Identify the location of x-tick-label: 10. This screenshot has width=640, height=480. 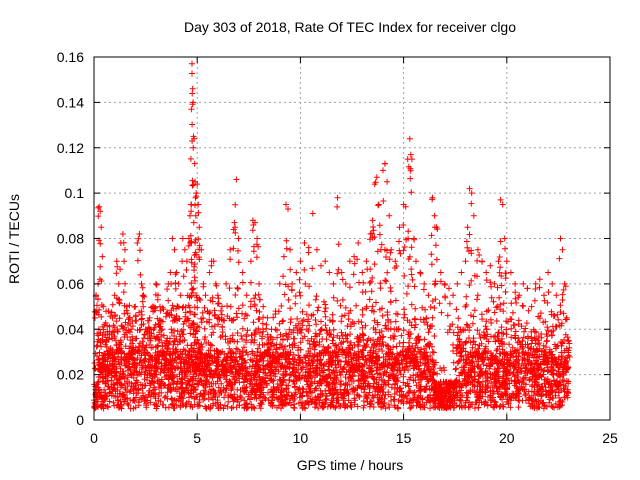
(301, 438).